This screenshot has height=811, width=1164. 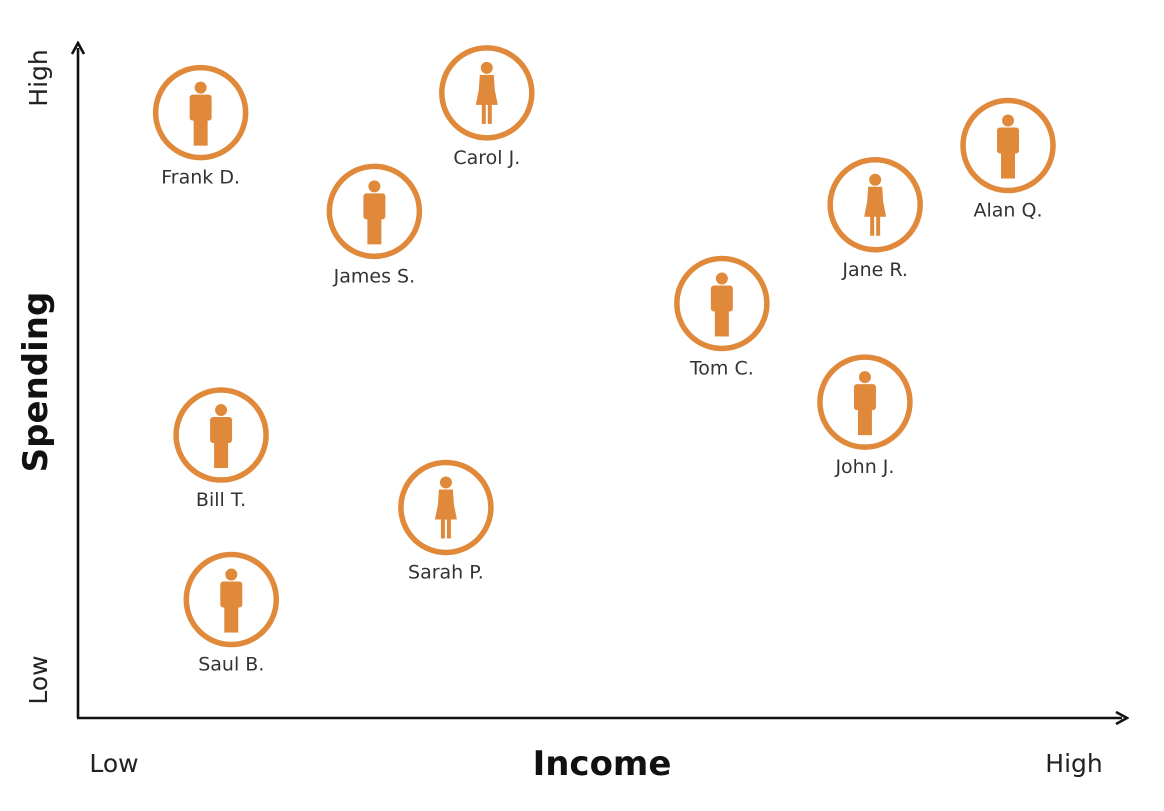 I want to click on data-point: Saul B., so click(x=231, y=613).